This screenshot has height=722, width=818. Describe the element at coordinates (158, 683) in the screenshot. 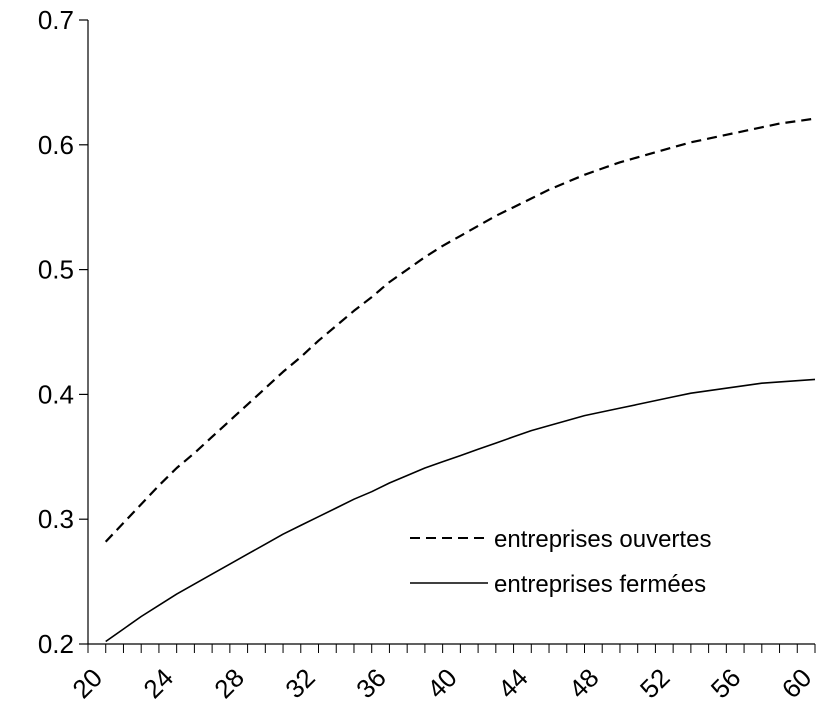

I see `x-tick-label: 24` at that location.